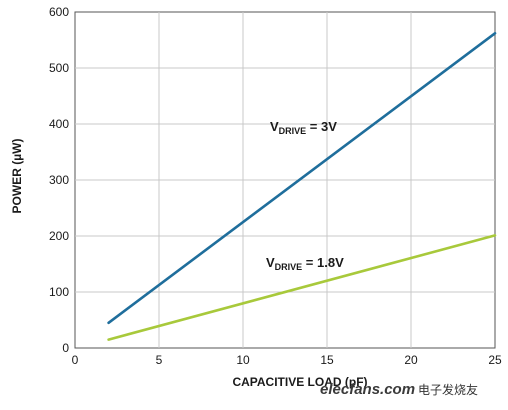 This screenshot has height=410, width=508. What do you see at coordinates (411, 360) in the screenshot?
I see `x-tick-label: 20` at bounding box center [411, 360].